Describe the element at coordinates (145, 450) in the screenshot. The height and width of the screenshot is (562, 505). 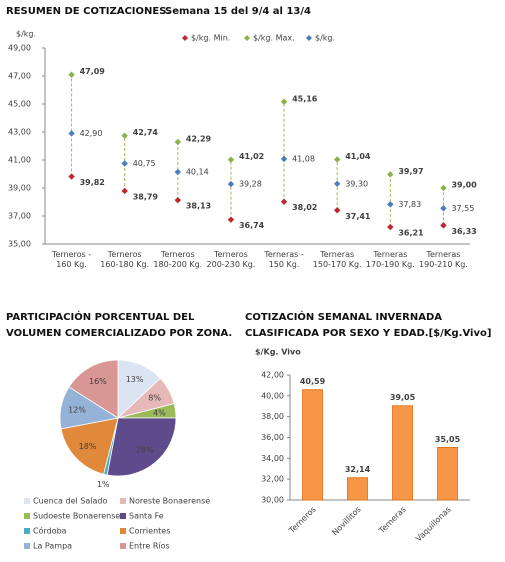
I see `slice-label: 28%` at that location.